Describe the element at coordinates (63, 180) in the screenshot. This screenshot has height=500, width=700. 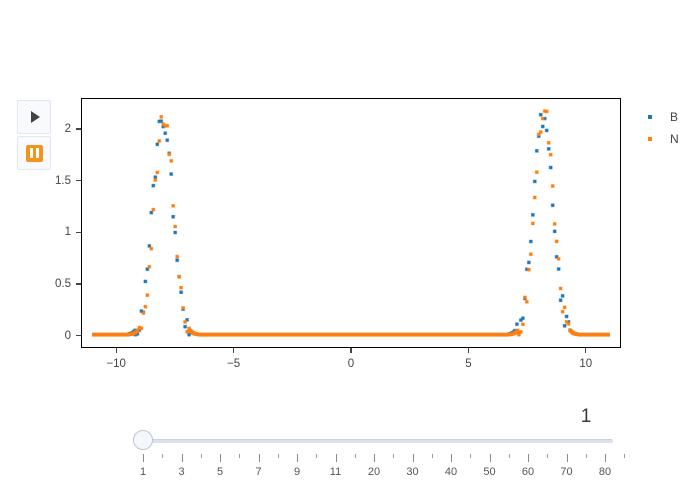
I see `y-tick-label: 1.5` at that location.